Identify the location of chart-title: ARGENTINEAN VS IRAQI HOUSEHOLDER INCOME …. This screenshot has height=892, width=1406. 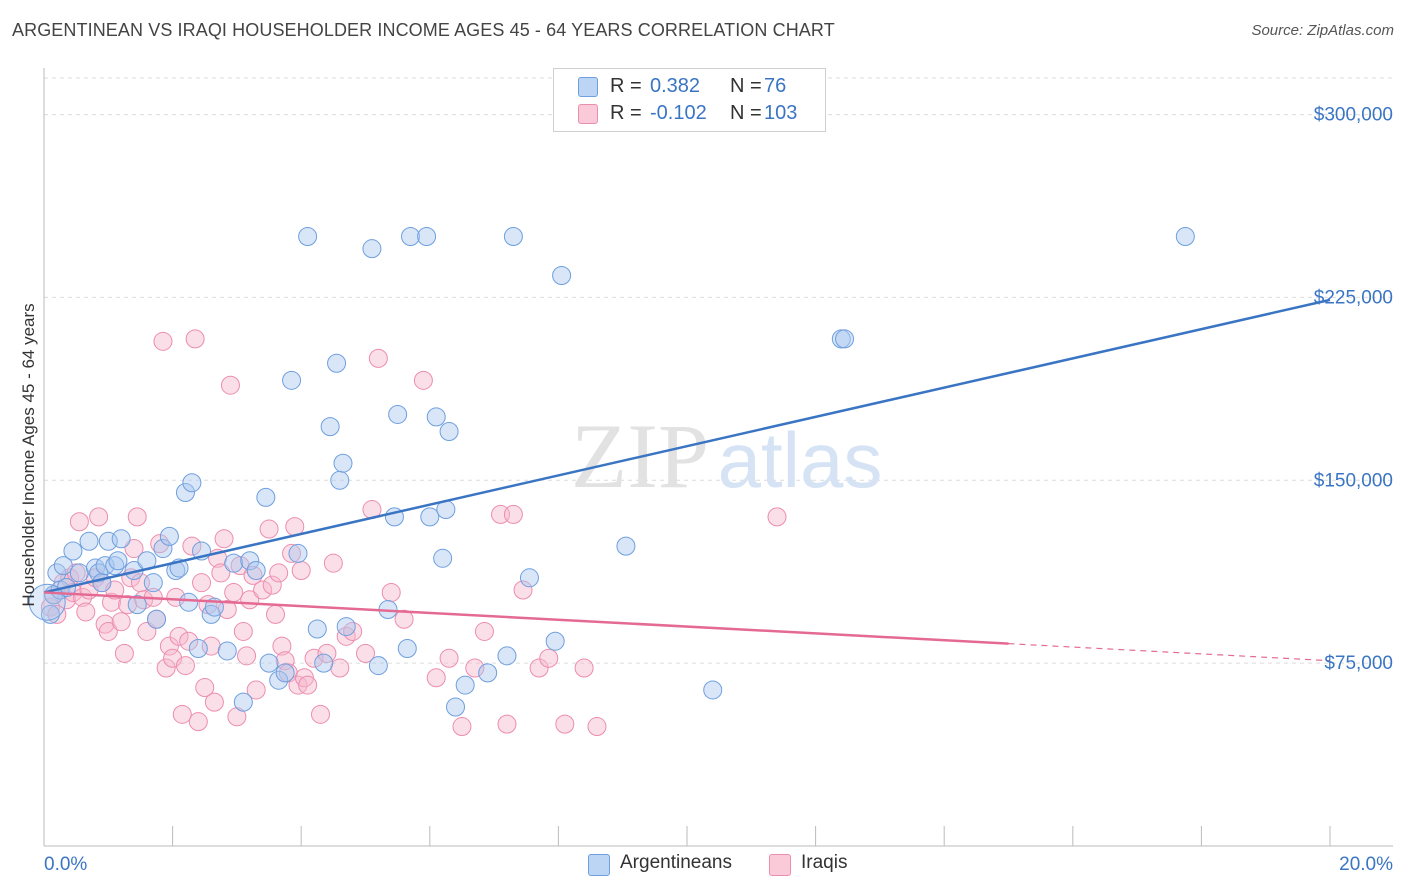
(423, 30).